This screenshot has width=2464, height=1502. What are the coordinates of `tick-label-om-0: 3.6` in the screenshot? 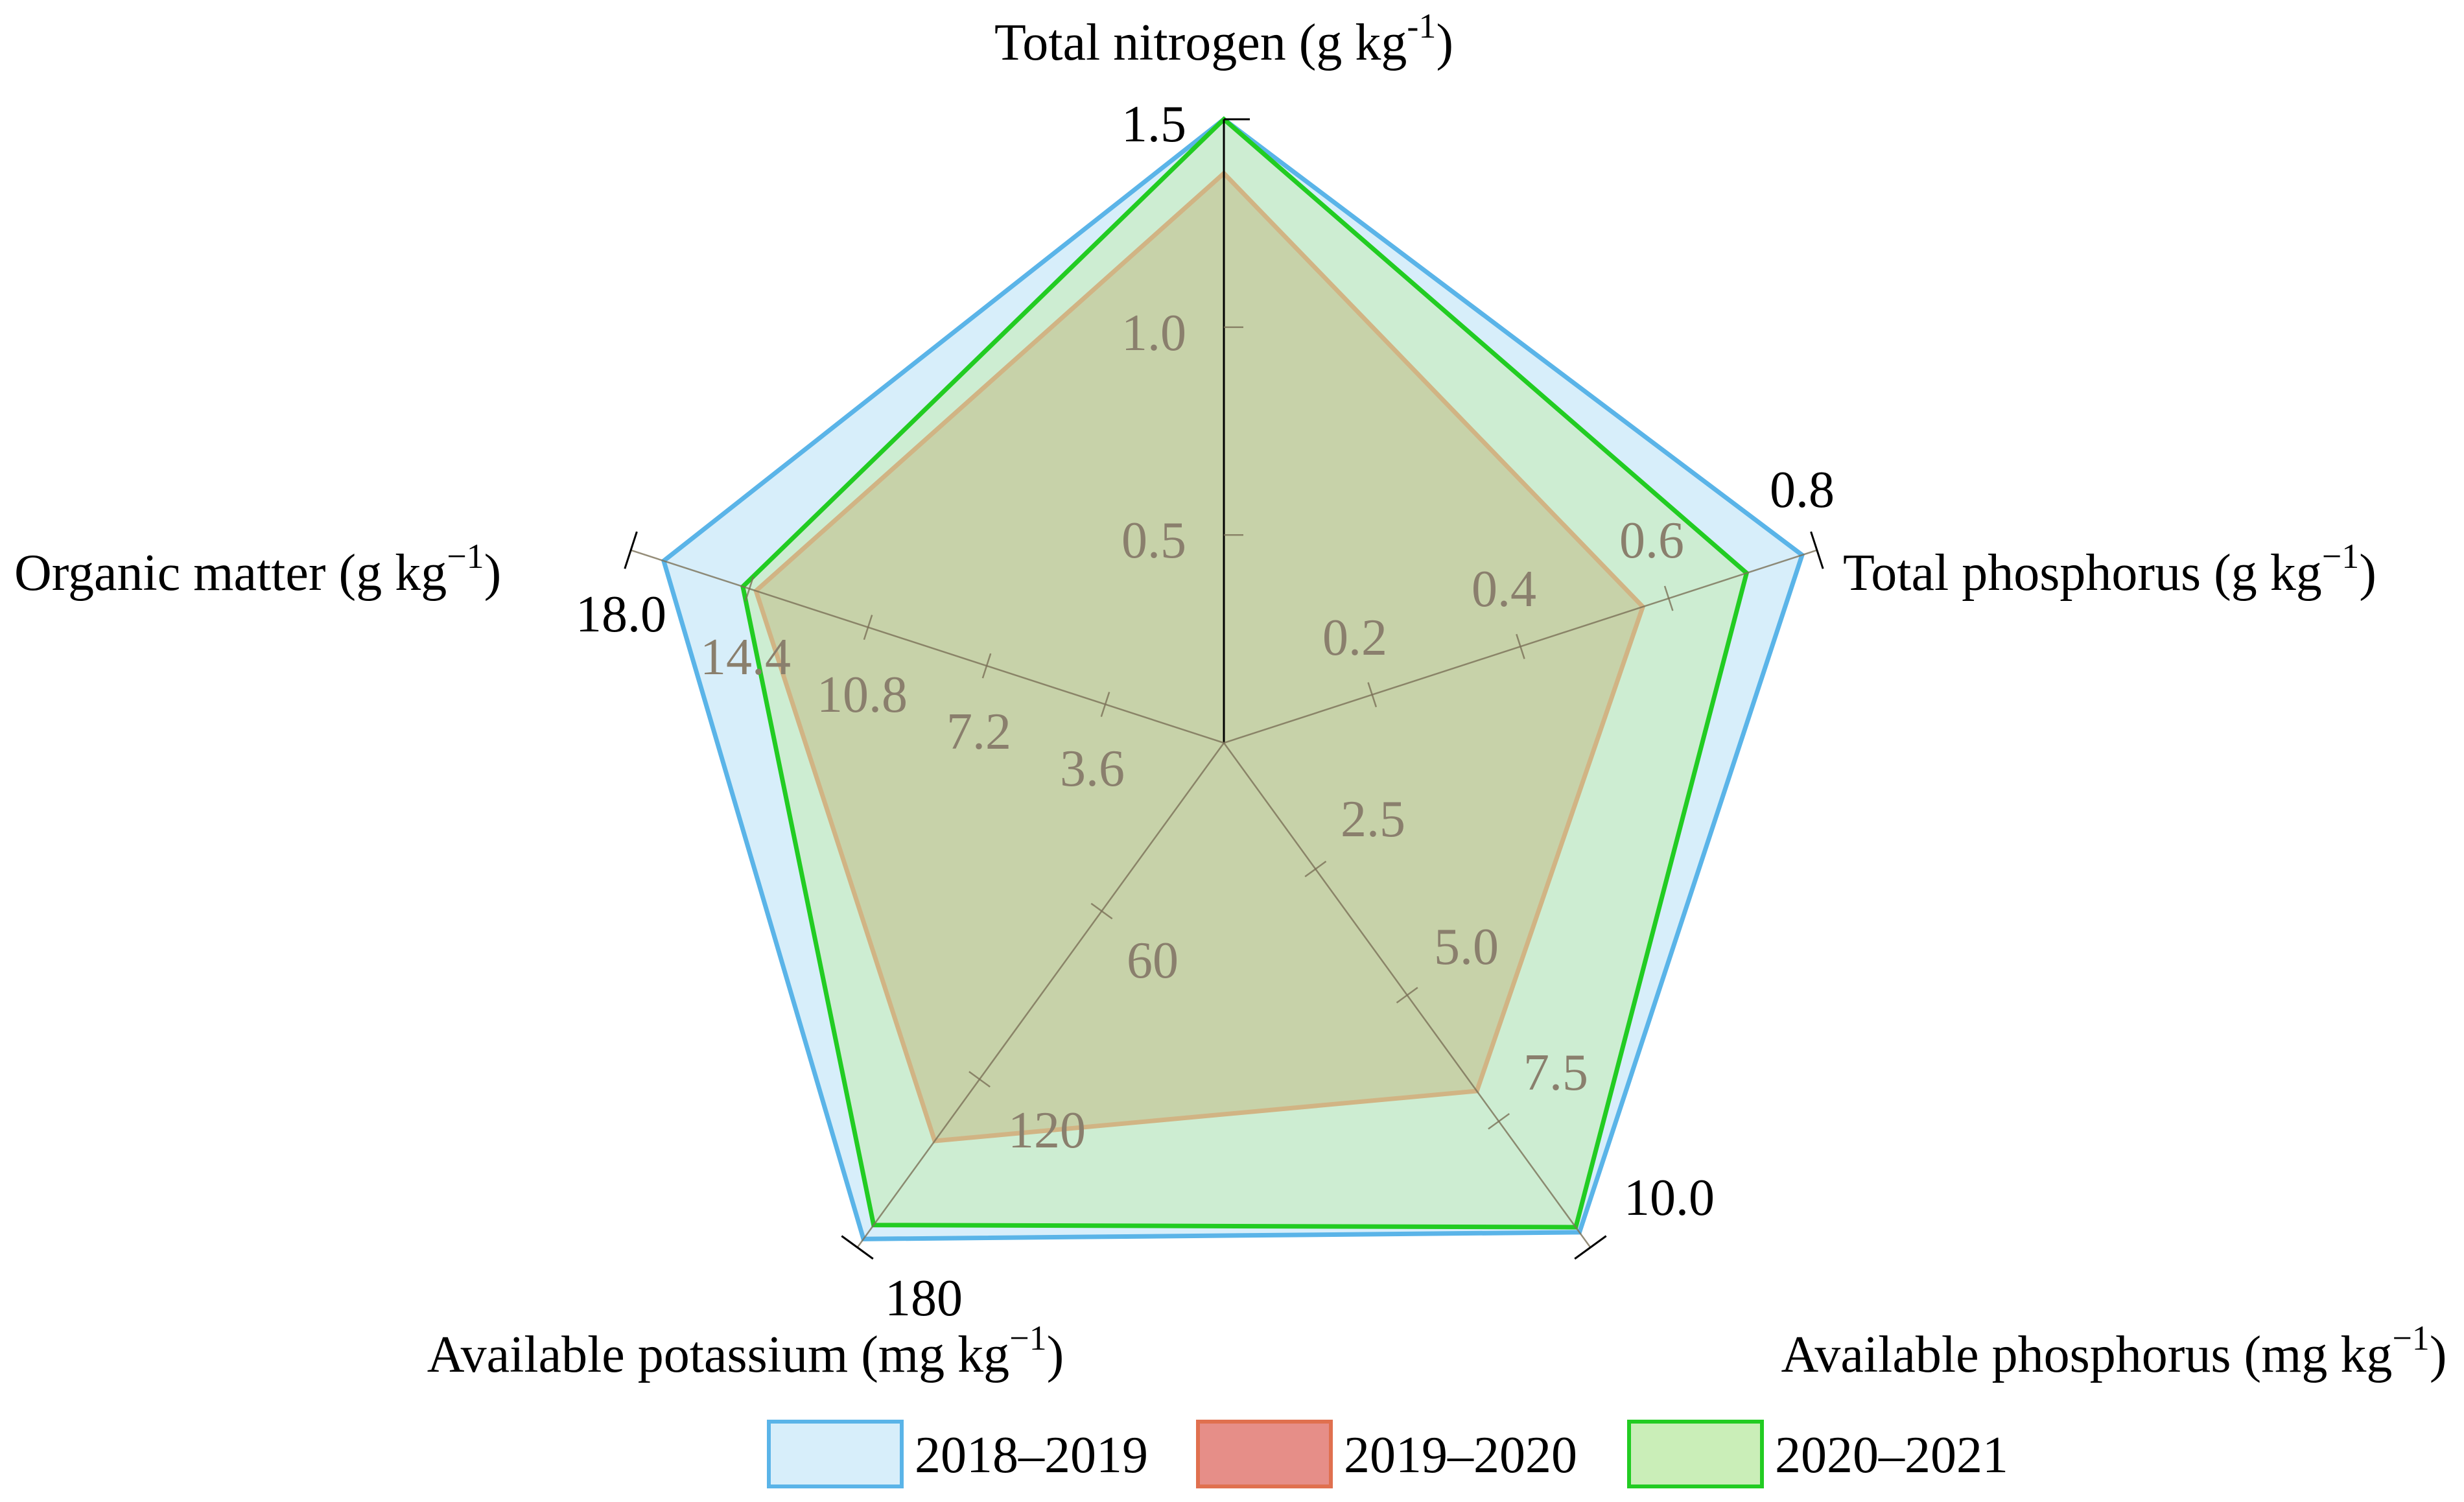 It's located at (1092, 768).